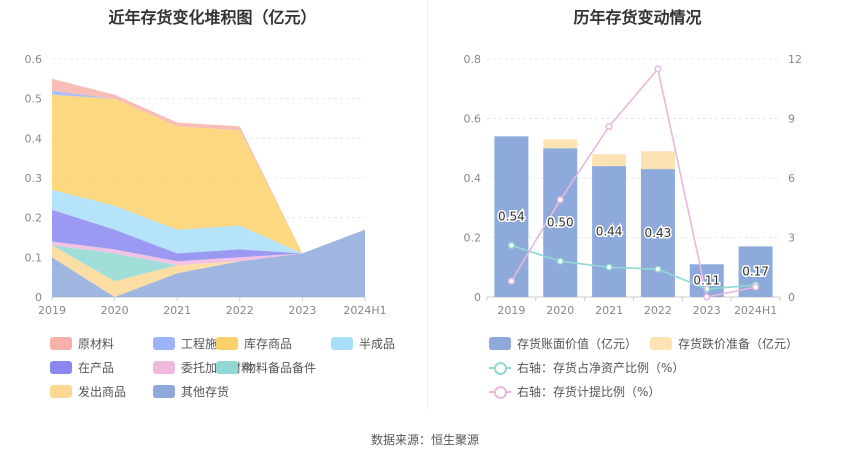 Image resolution: width=850 pixels, height=459 pixels. Describe the element at coordinates (208, 235) in the screenshot. I see `area-在产品` at that location.